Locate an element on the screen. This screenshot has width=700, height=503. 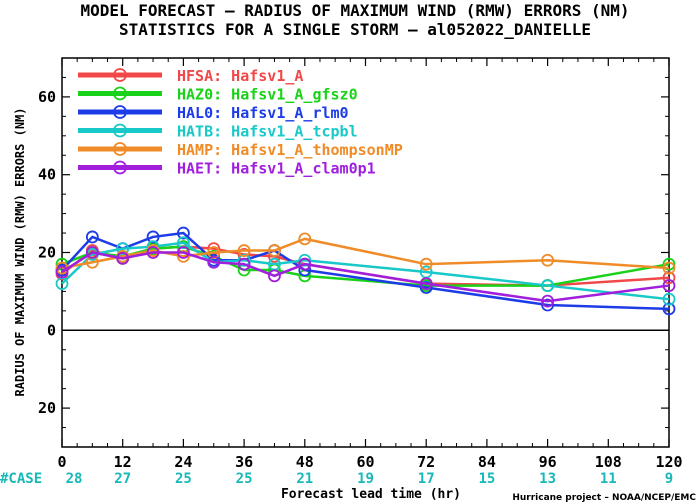
case-count: 28 is located at coordinates (74, 479).